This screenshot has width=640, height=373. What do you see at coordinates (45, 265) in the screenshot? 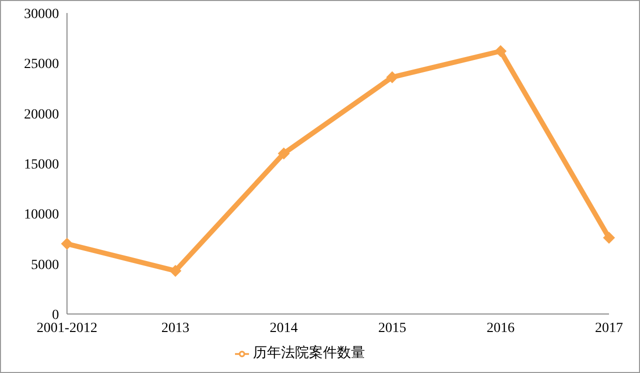
I see `y-tick-label: 5000` at bounding box center [45, 265].